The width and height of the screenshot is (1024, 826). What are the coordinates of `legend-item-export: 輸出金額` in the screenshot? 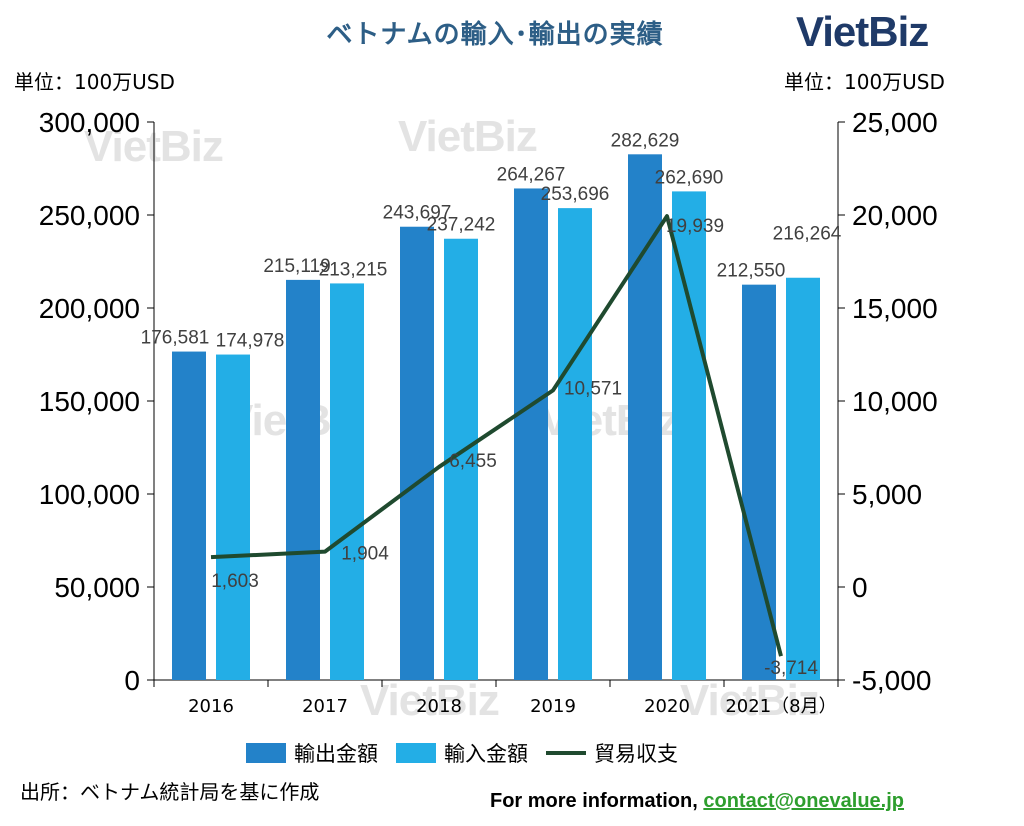 It's located at (312, 753).